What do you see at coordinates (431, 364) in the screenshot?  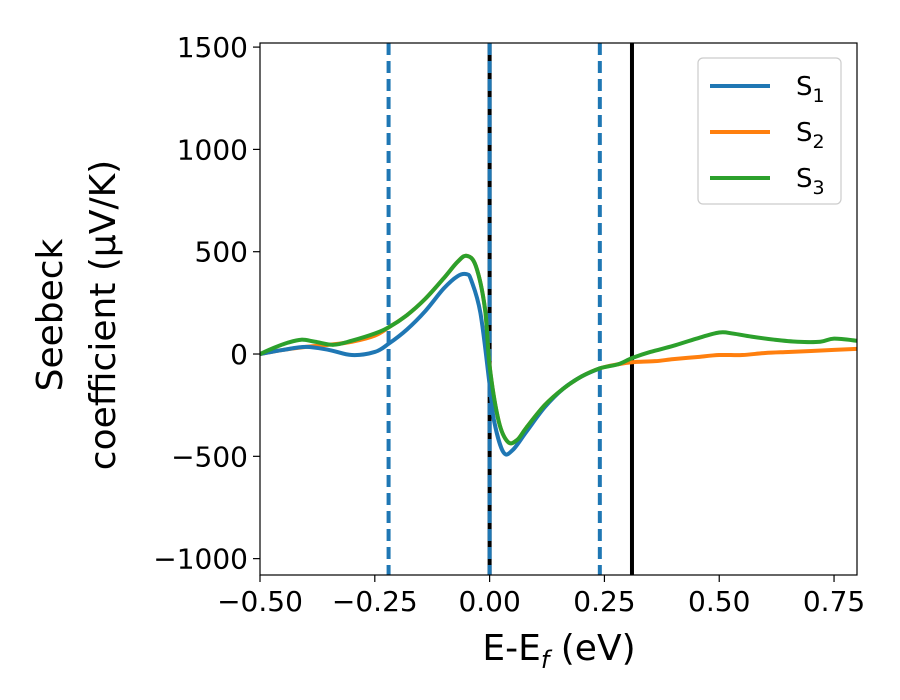 I see `series-line-S1` at bounding box center [431, 364].